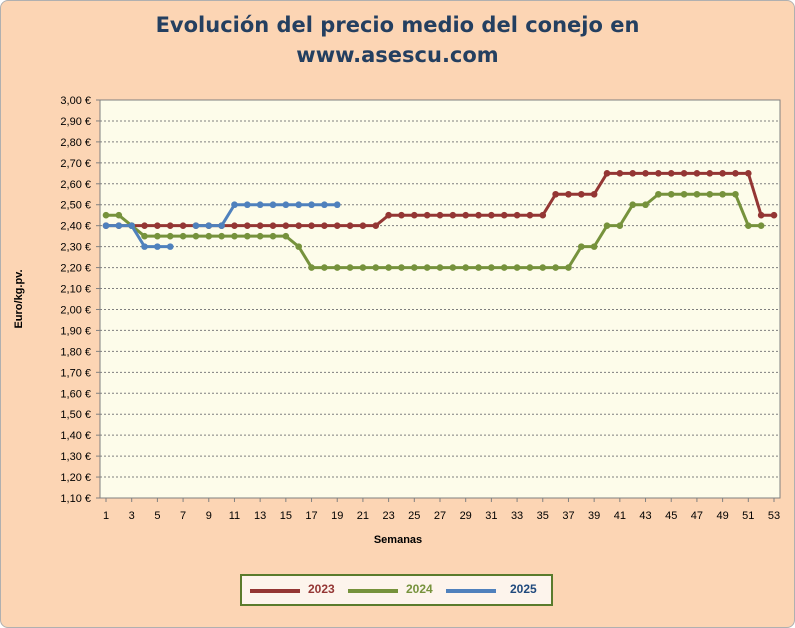 The width and height of the screenshot is (795, 628). I want to click on y-tick-label: 1,60 €, so click(75, 394).